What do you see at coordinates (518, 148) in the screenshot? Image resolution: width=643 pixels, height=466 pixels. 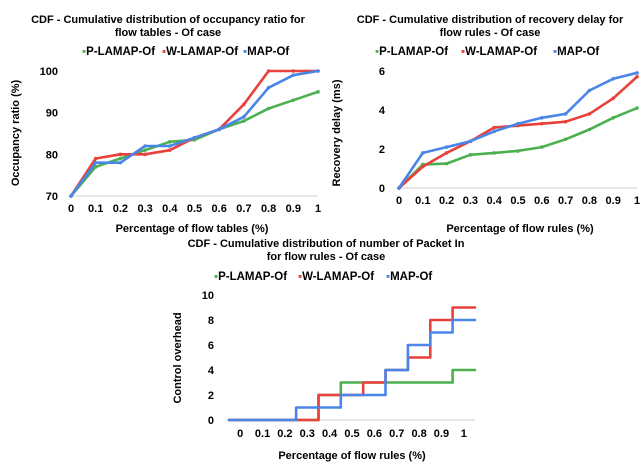 I see `series-line-p-lamap-of` at bounding box center [518, 148].